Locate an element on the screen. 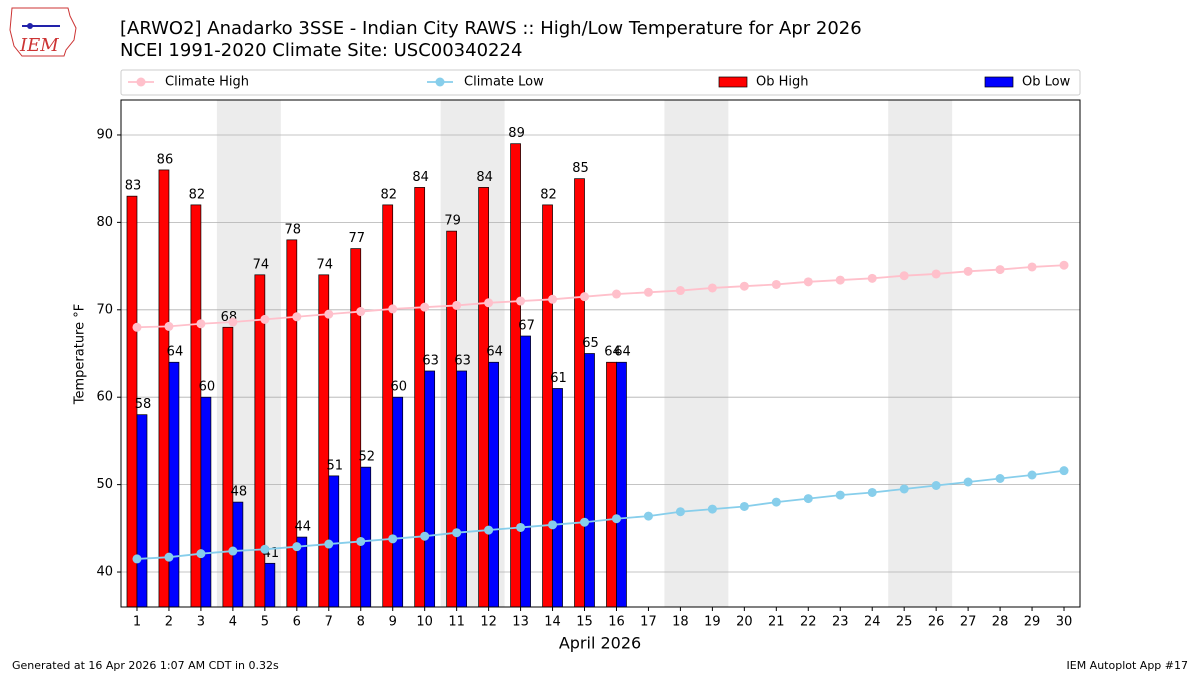 The image size is (1200, 675). data-label: 58 is located at coordinates (143, 404).